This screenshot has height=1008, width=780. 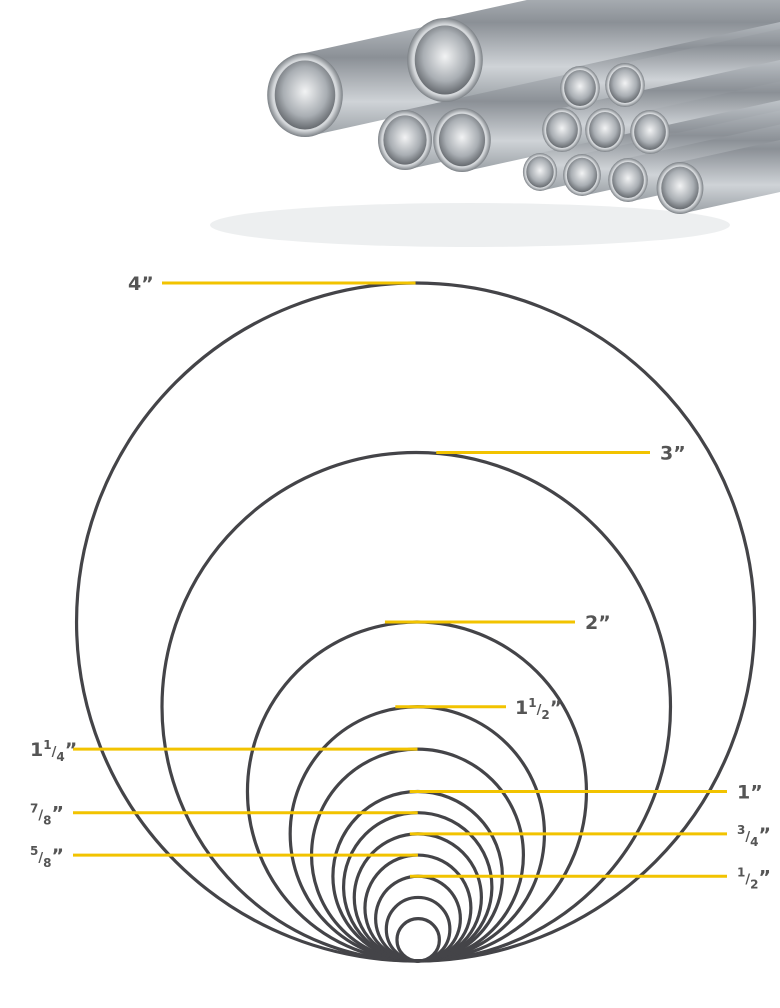 I want to click on size-label-5-8in: 5/8”, so click(x=47, y=857).